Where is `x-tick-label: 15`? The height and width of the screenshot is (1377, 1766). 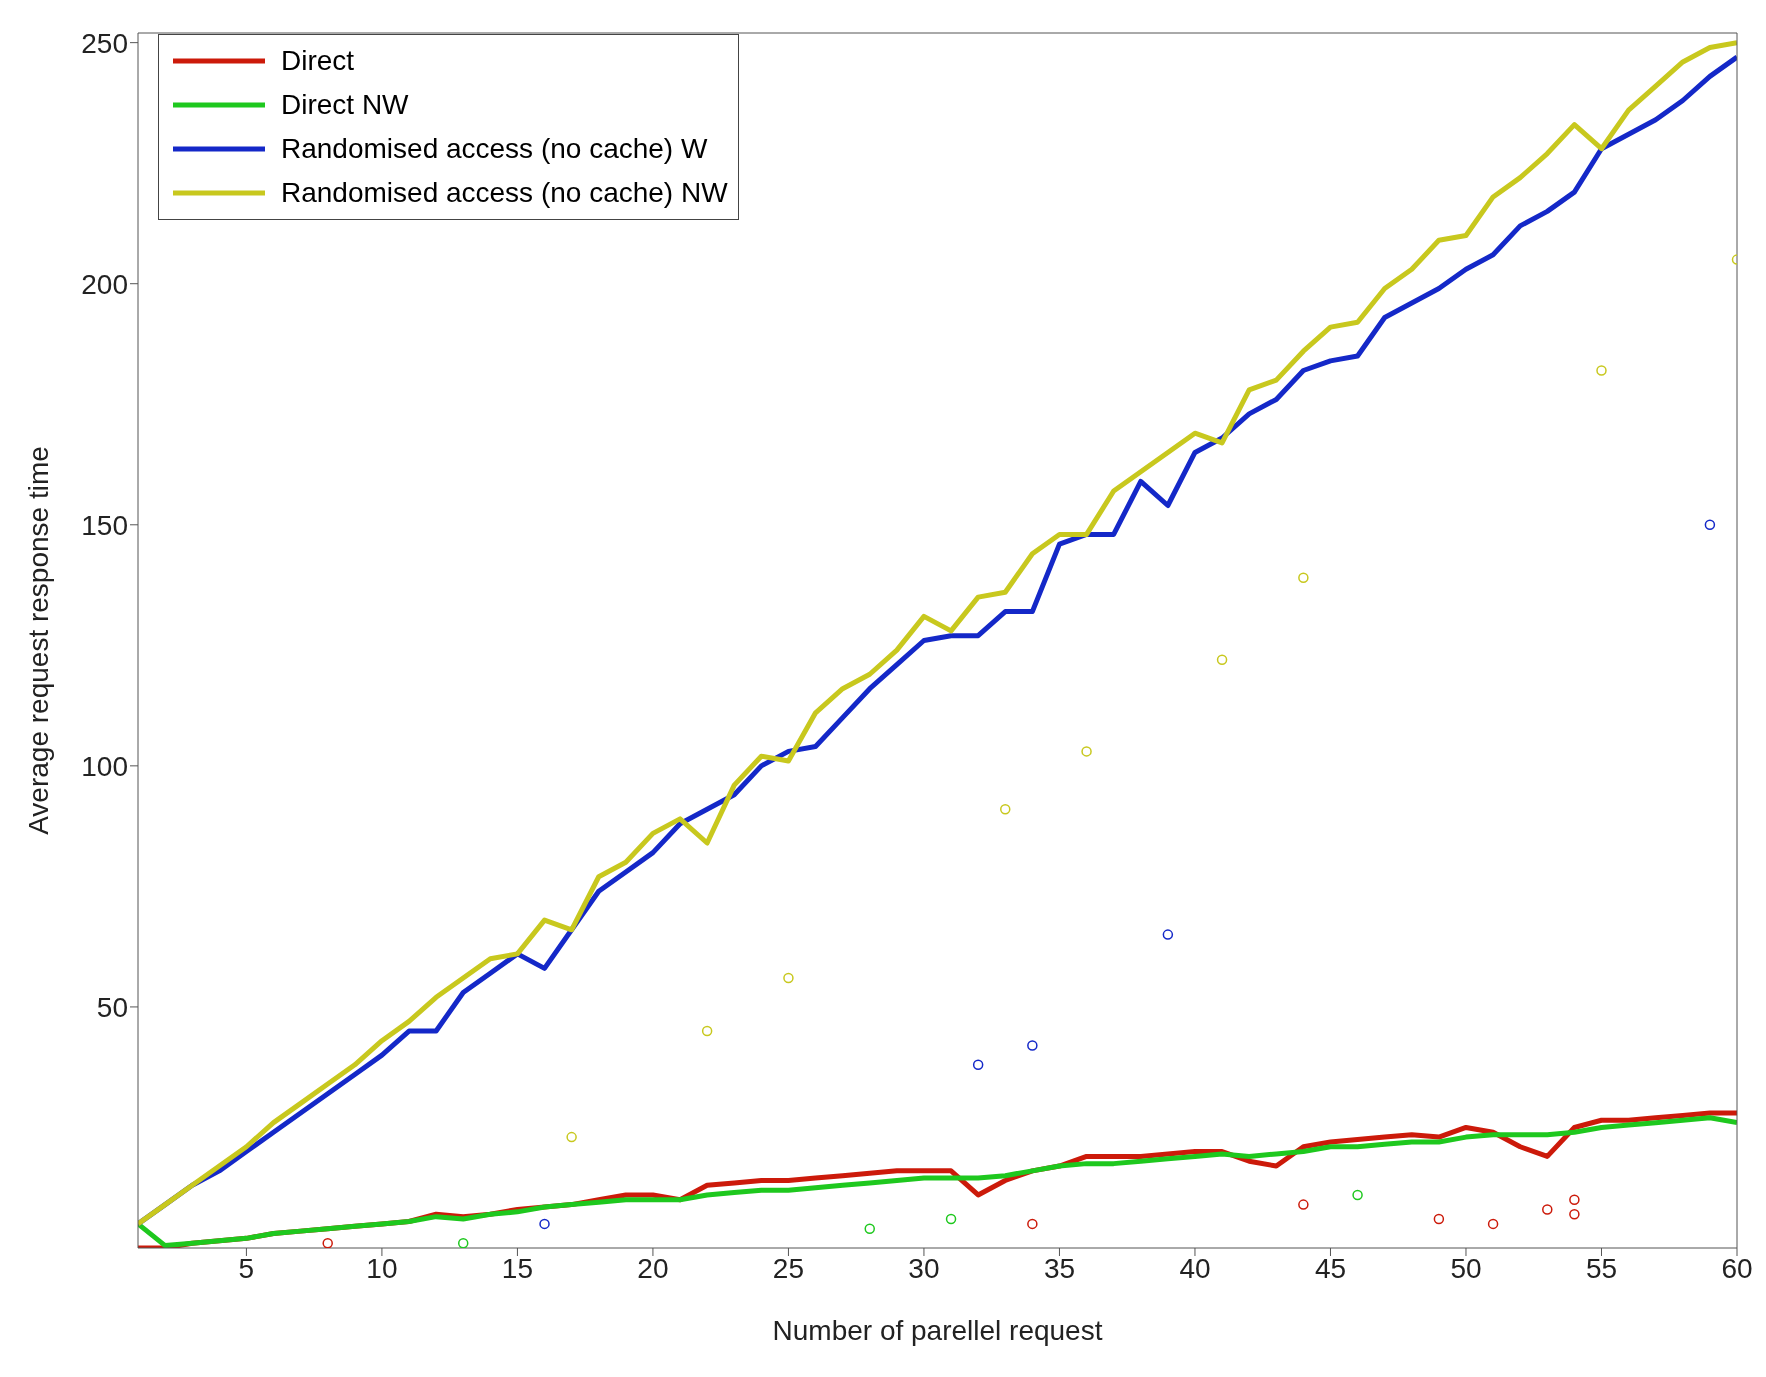 x-tick-label: 15 is located at coordinates (517, 1268).